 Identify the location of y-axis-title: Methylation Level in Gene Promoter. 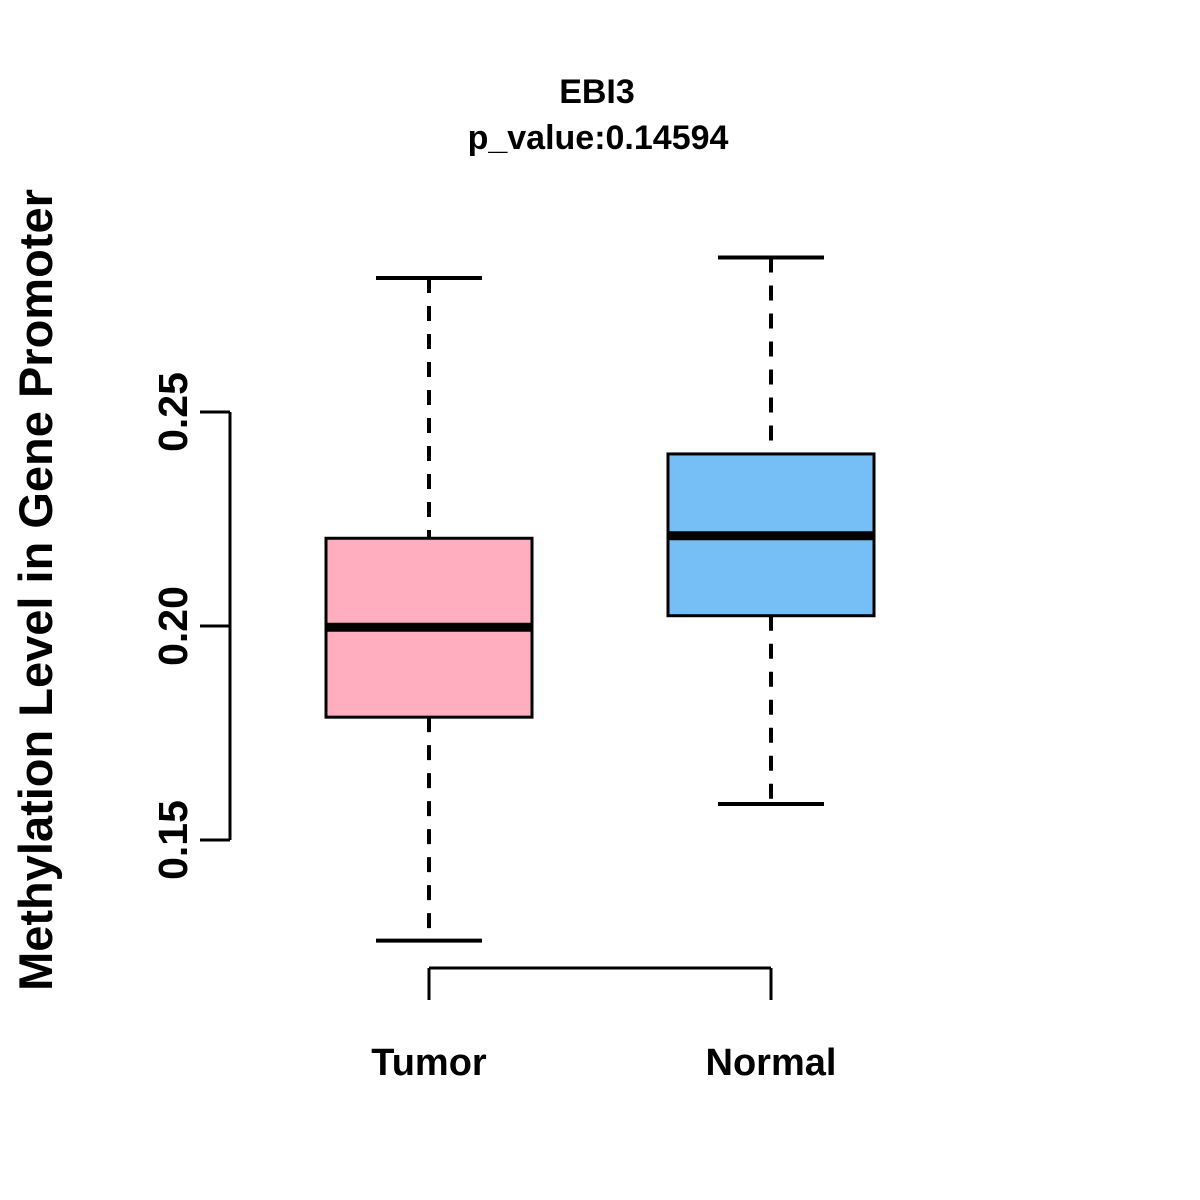
(35, 590).